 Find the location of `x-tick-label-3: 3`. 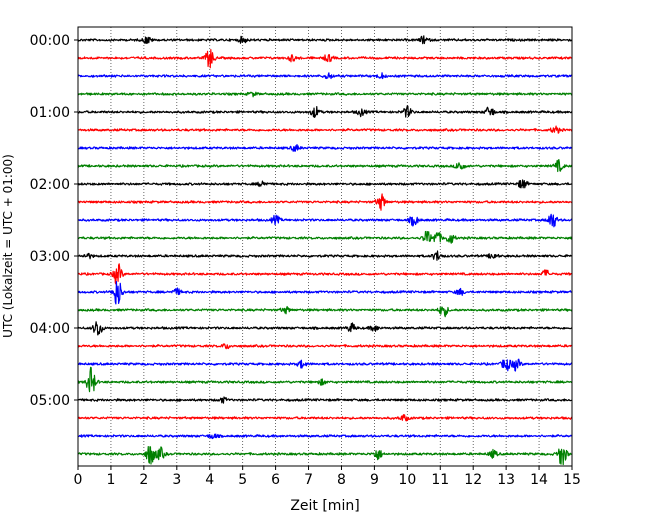

x-tick-label-3: 3 is located at coordinates (176, 480).